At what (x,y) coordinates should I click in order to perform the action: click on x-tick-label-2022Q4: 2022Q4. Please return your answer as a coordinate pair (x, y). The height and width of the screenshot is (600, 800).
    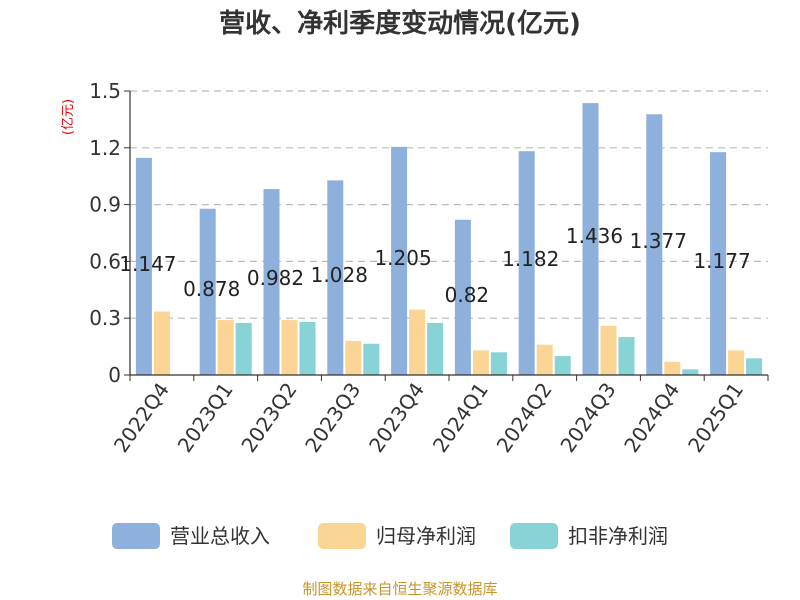
    Looking at the image, I should click on (141, 417).